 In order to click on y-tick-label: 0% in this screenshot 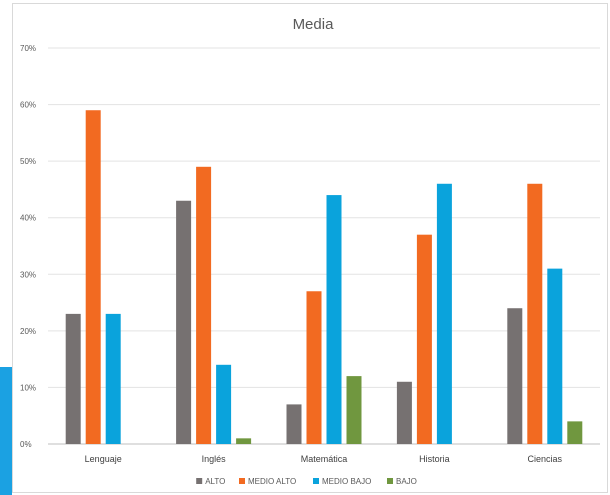, I will do `click(26, 444)`.